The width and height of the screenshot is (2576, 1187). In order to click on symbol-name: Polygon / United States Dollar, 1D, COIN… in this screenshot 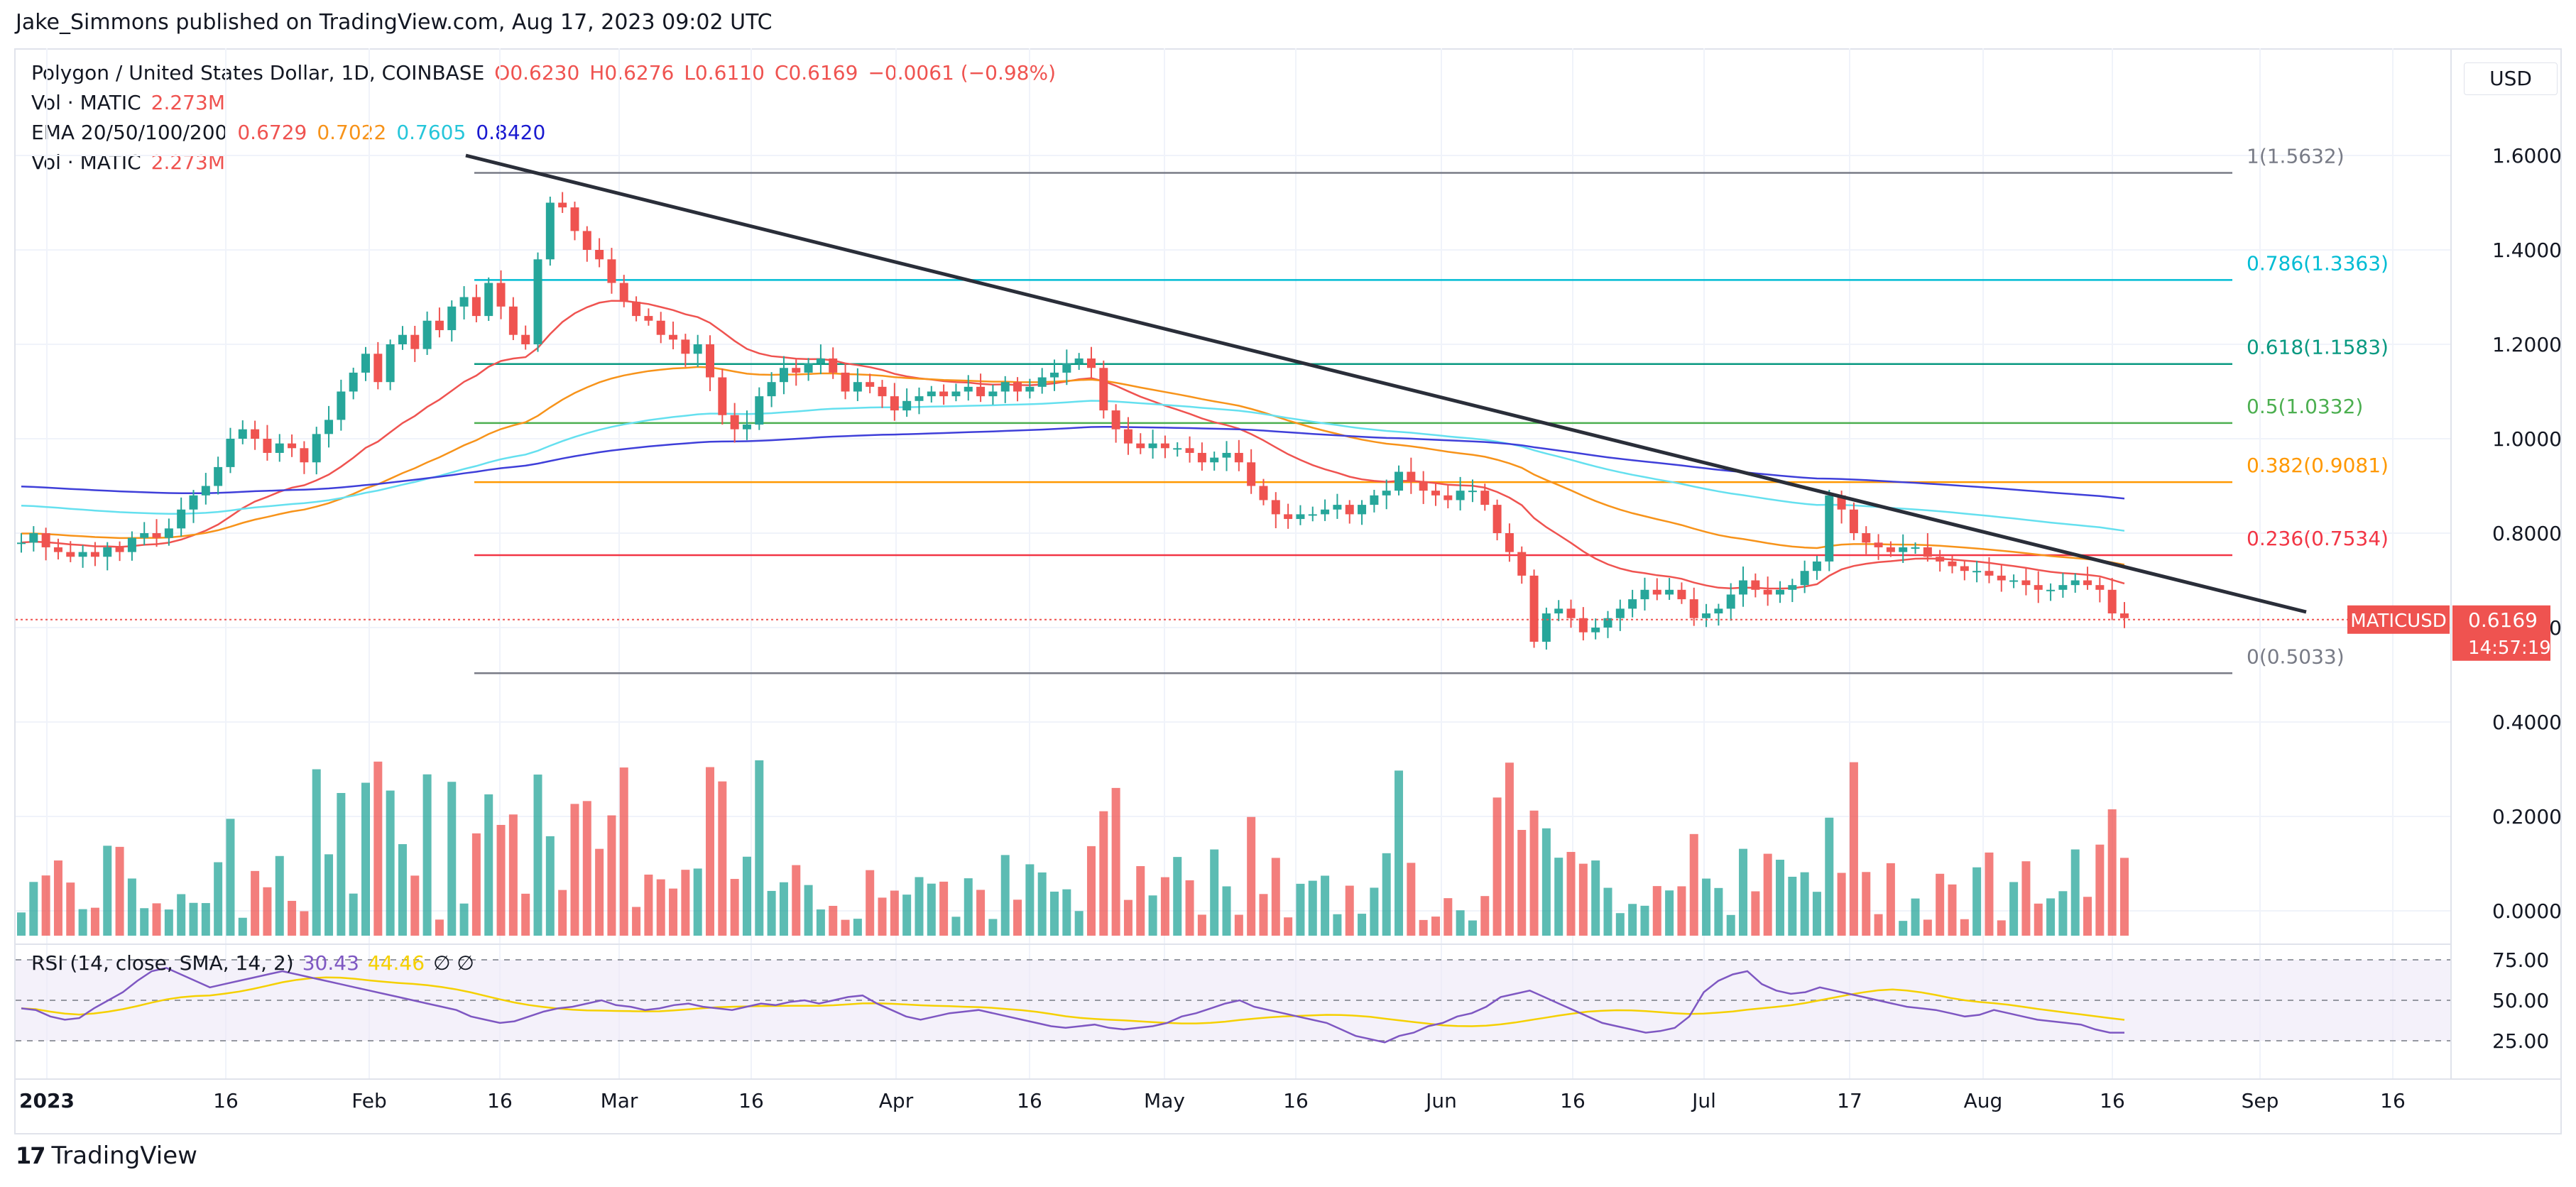, I will do `click(258, 72)`.